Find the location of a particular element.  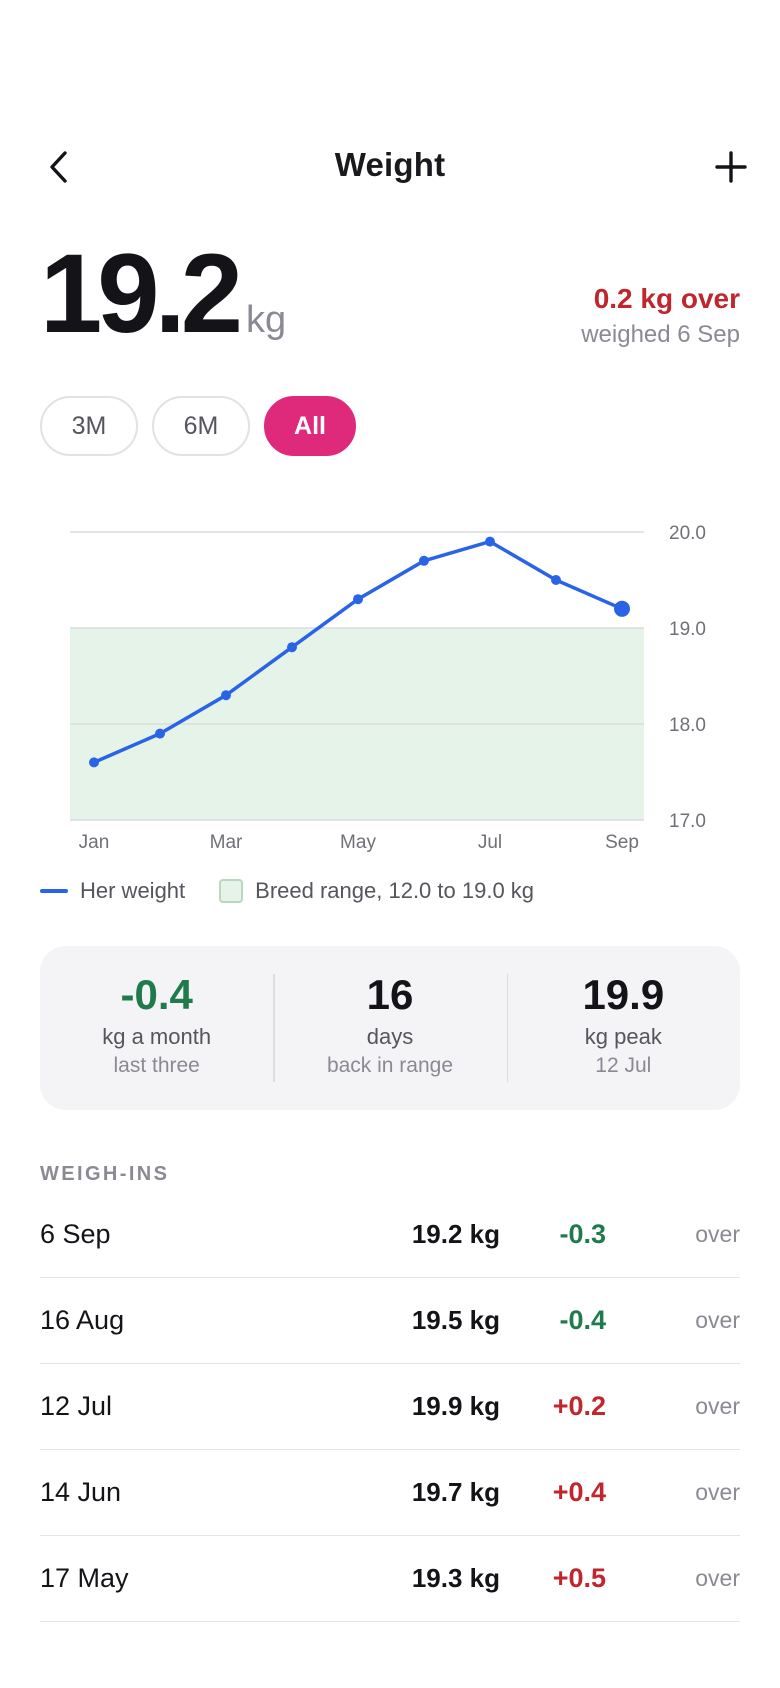

stat-monthly-change: -0.4 kg a month last three is located at coordinates (156, 1028).